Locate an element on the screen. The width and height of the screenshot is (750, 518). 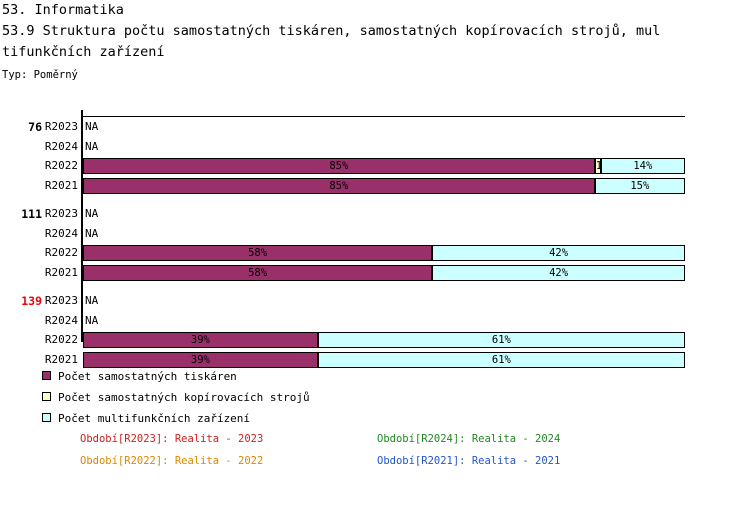
period-label-r2022: Období[R2022]: Realita - 2022 is located at coordinates (172, 461).